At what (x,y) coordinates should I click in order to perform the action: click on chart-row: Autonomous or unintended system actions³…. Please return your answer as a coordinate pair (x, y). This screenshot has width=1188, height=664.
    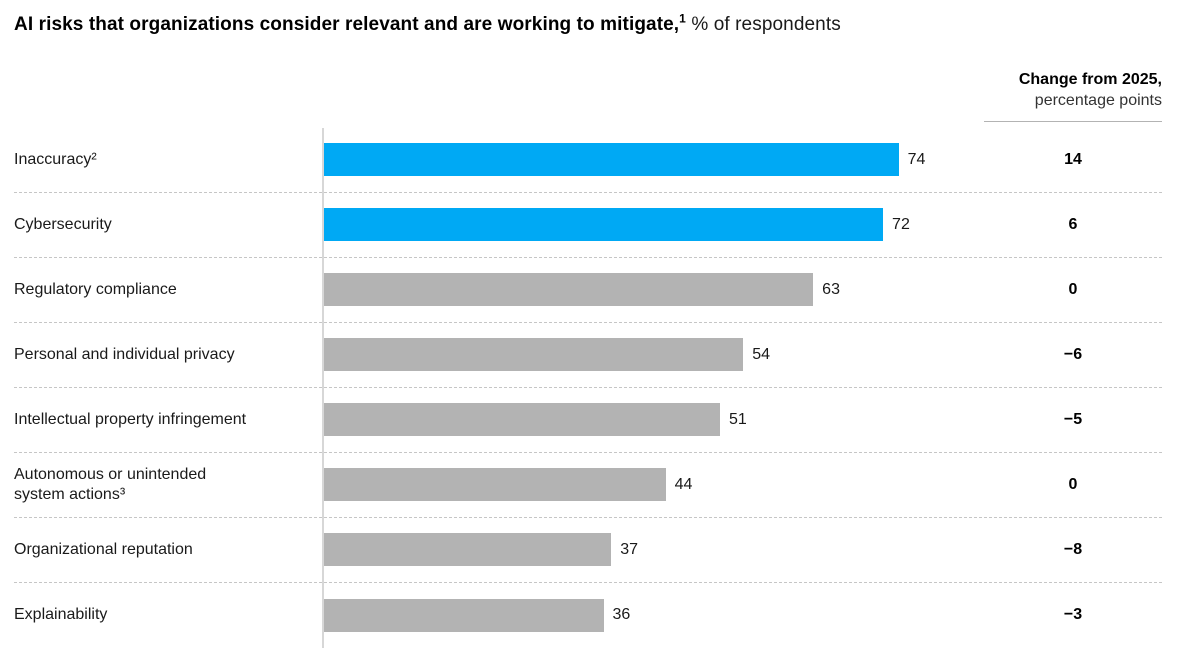
    Looking at the image, I should click on (588, 485).